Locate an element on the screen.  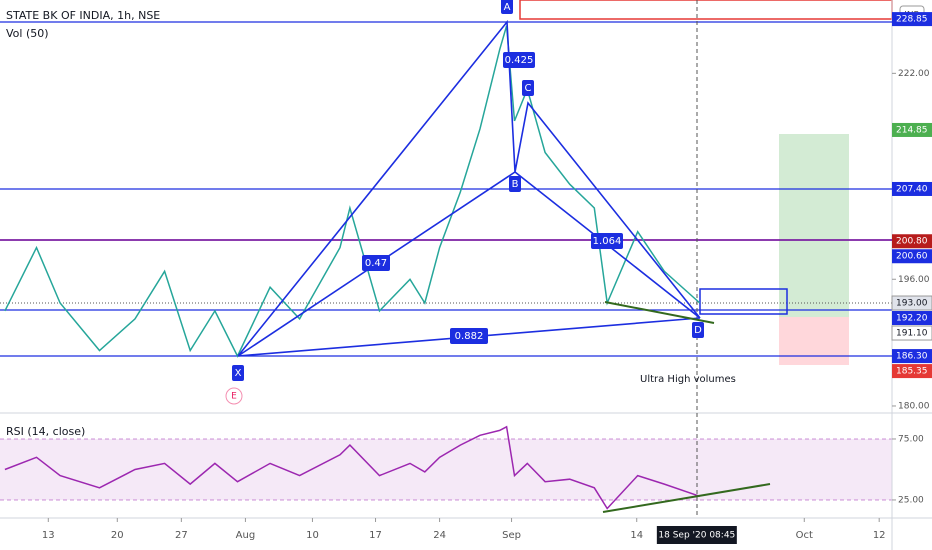
price-label: 193.00 is located at coordinates (912, 304).